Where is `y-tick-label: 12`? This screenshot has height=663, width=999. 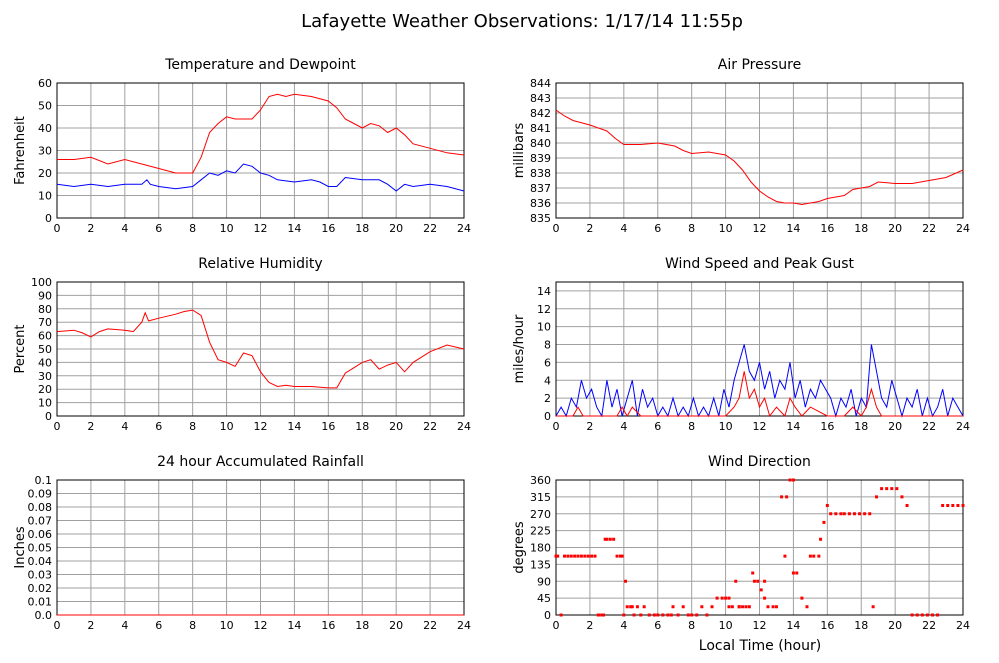
y-tick-label: 12 is located at coordinates (544, 309).